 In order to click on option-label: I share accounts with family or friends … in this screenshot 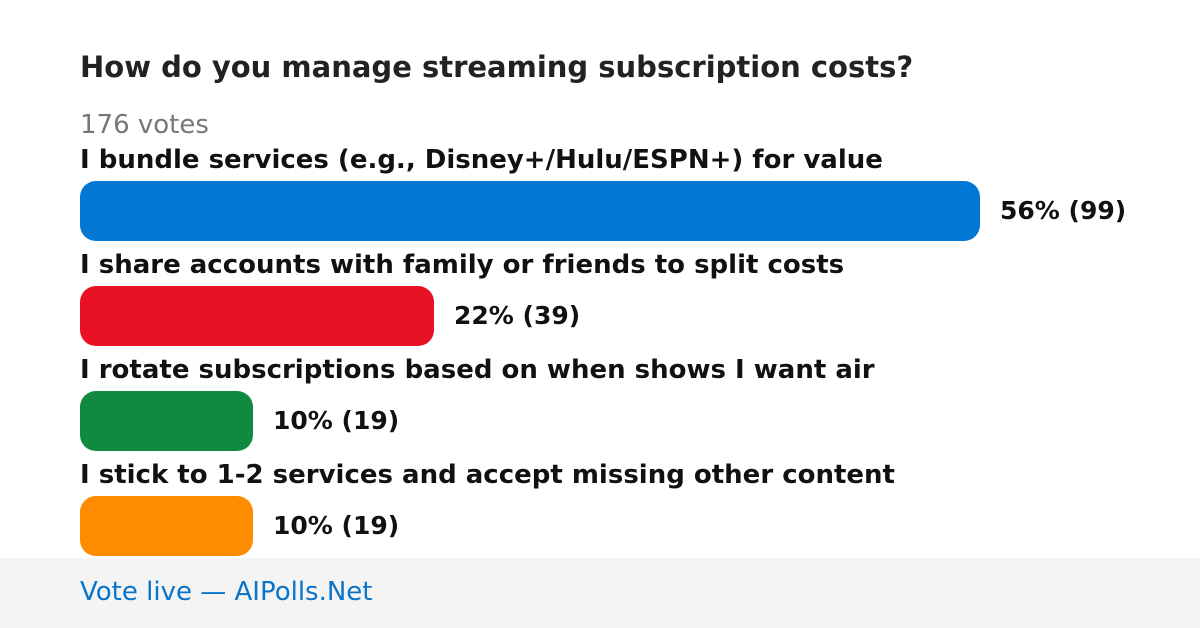, I will do `click(462, 265)`.